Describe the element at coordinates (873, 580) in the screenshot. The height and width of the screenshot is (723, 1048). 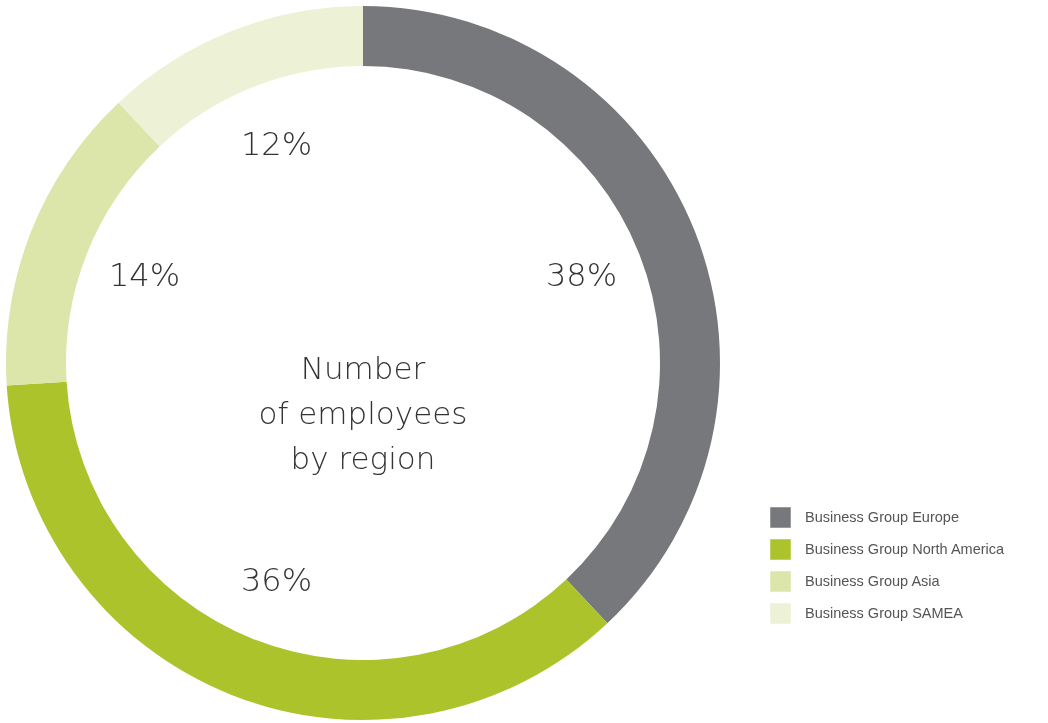
I see `legend-label: Business Group Asia` at that location.